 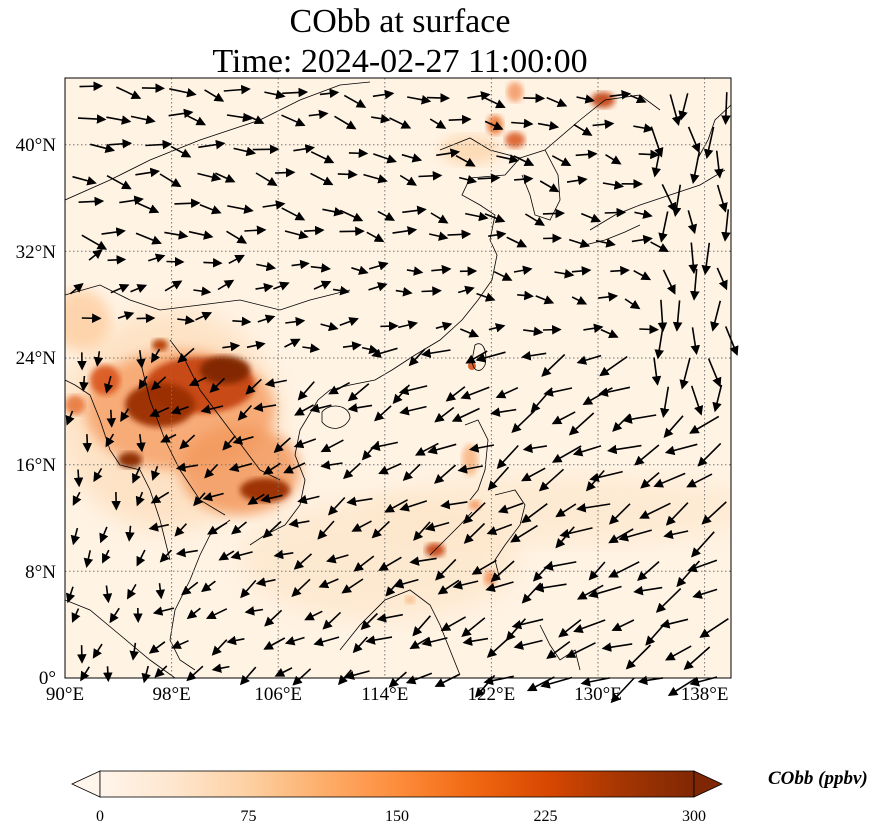 I want to click on lon-label: 114°E, so click(x=384, y=694).